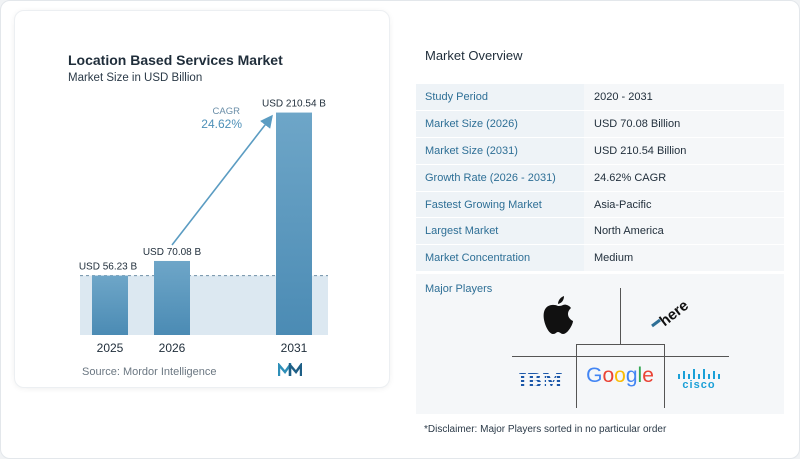 This screenshot has width=800, height=459. I want to click on overview-key: Market Size (2026), so click(500, 124).